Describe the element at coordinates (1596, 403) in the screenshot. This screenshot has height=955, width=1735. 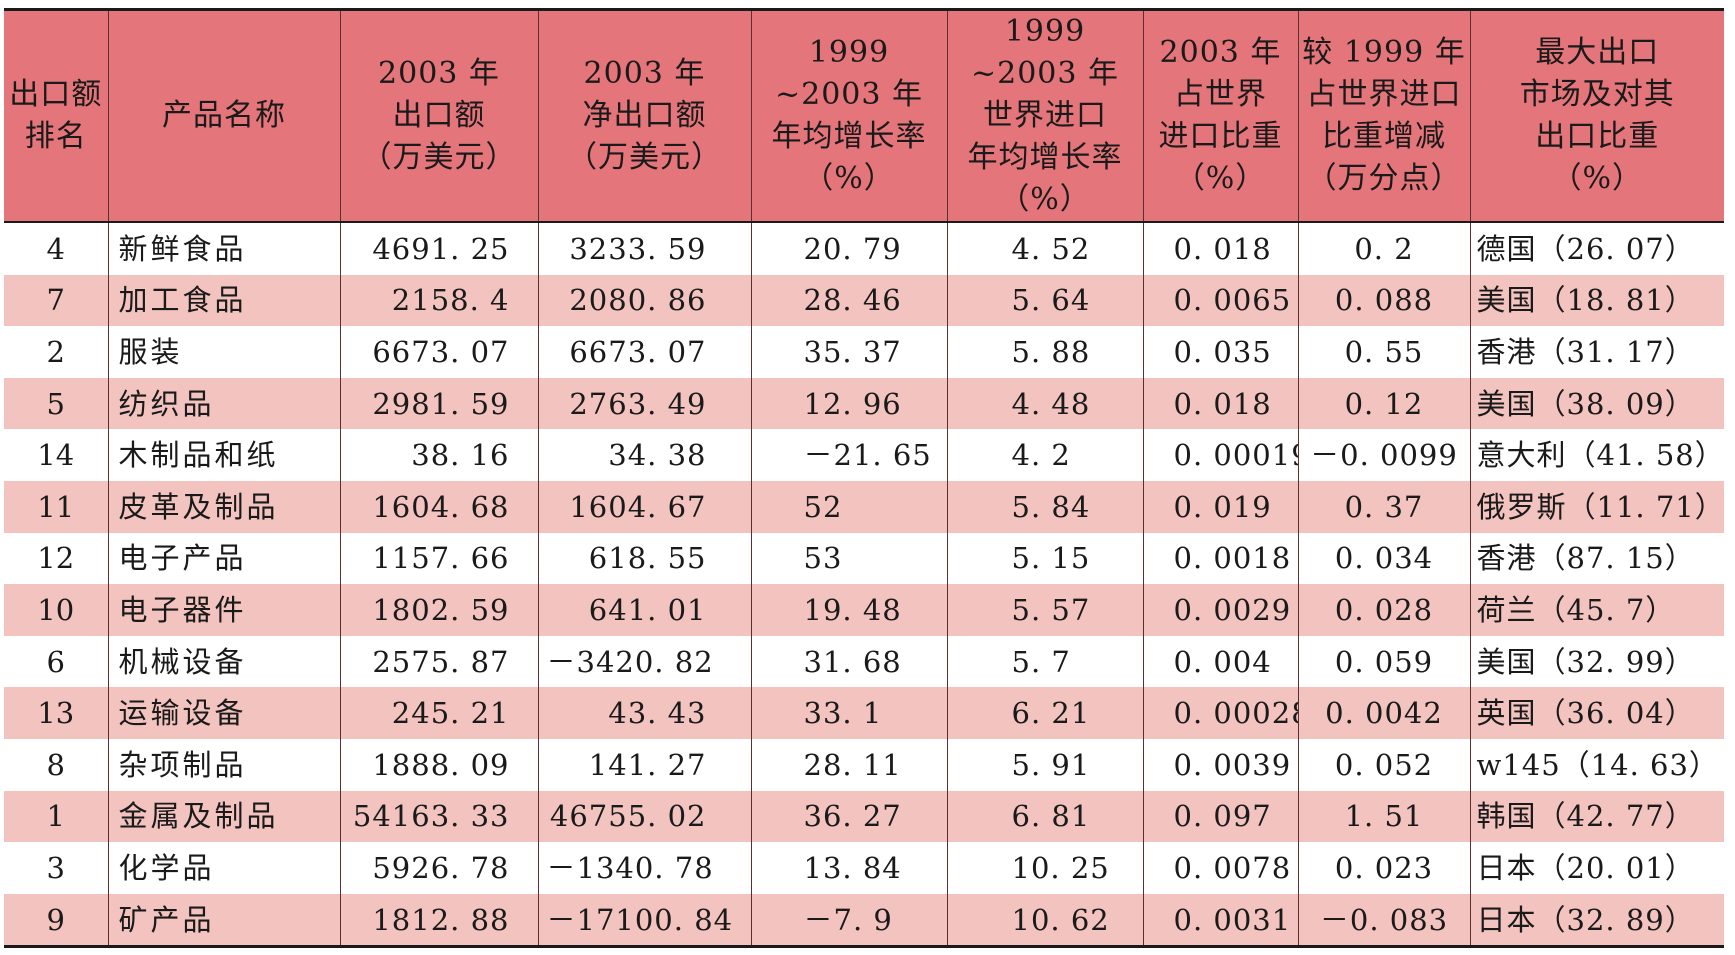
I see `largest-market-cell: 美国（38. 09）` at that location.